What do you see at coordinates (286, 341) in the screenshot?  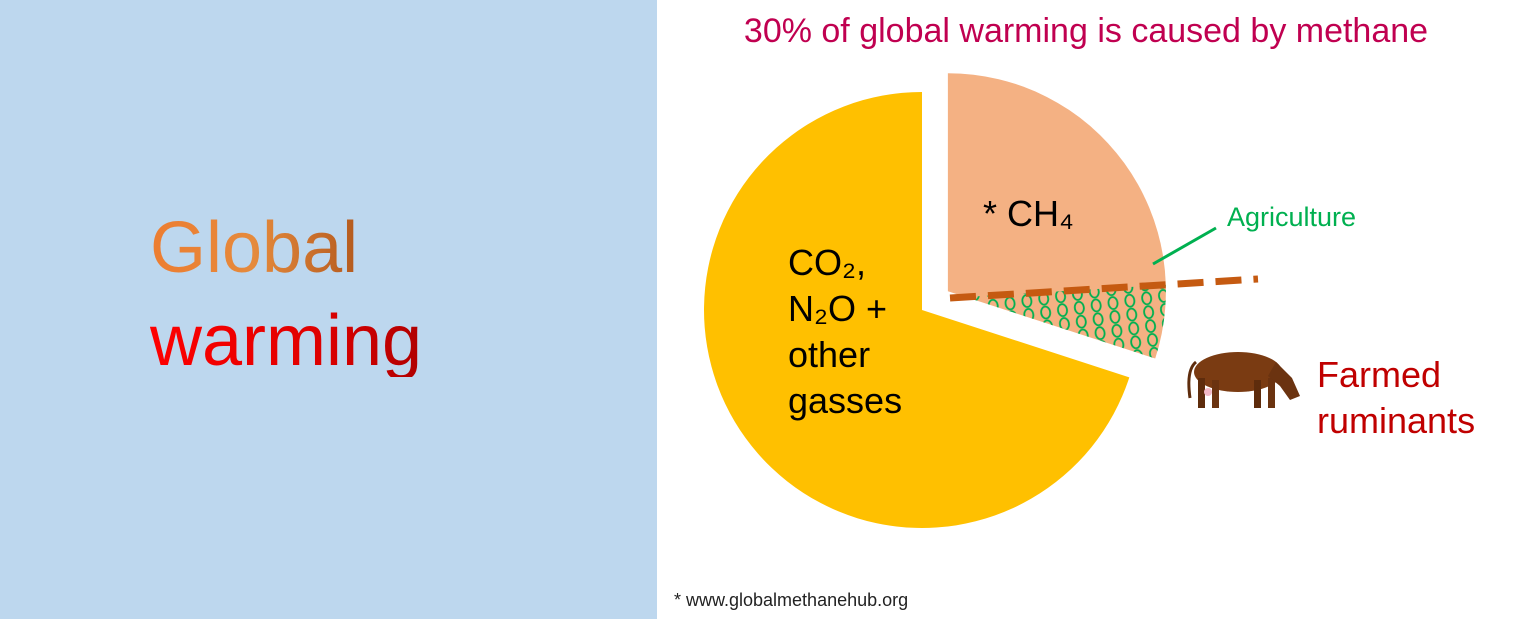 I see `heading-line: warming` at bounding box center [286, 341].